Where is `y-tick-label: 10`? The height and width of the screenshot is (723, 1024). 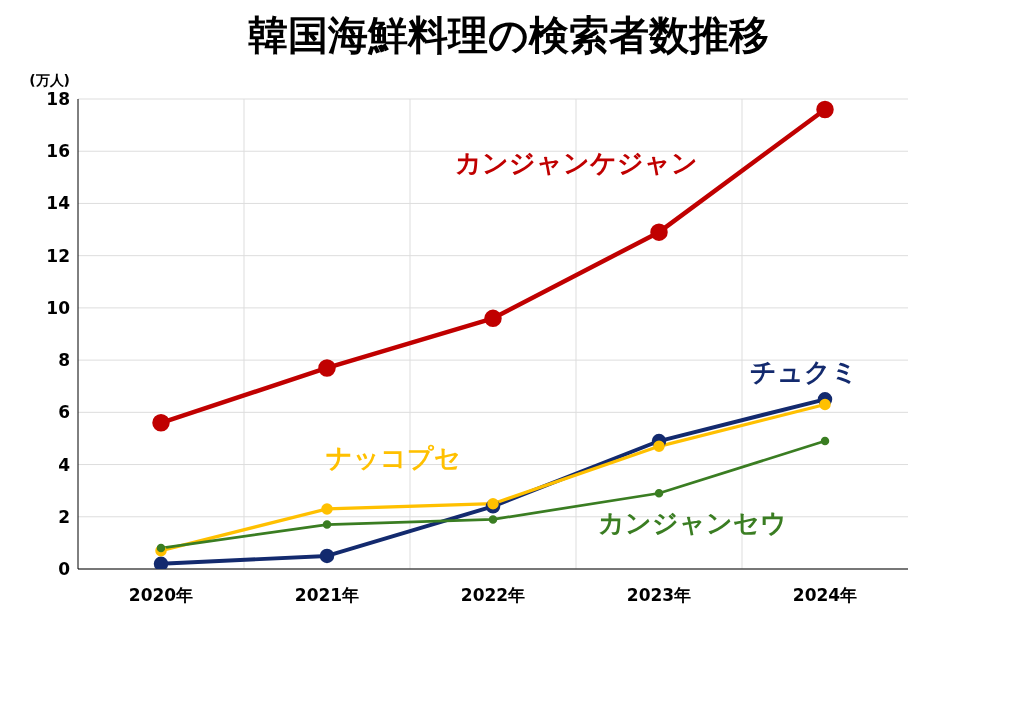
y-tick-label: 10 is located at coordinates (58, 307).